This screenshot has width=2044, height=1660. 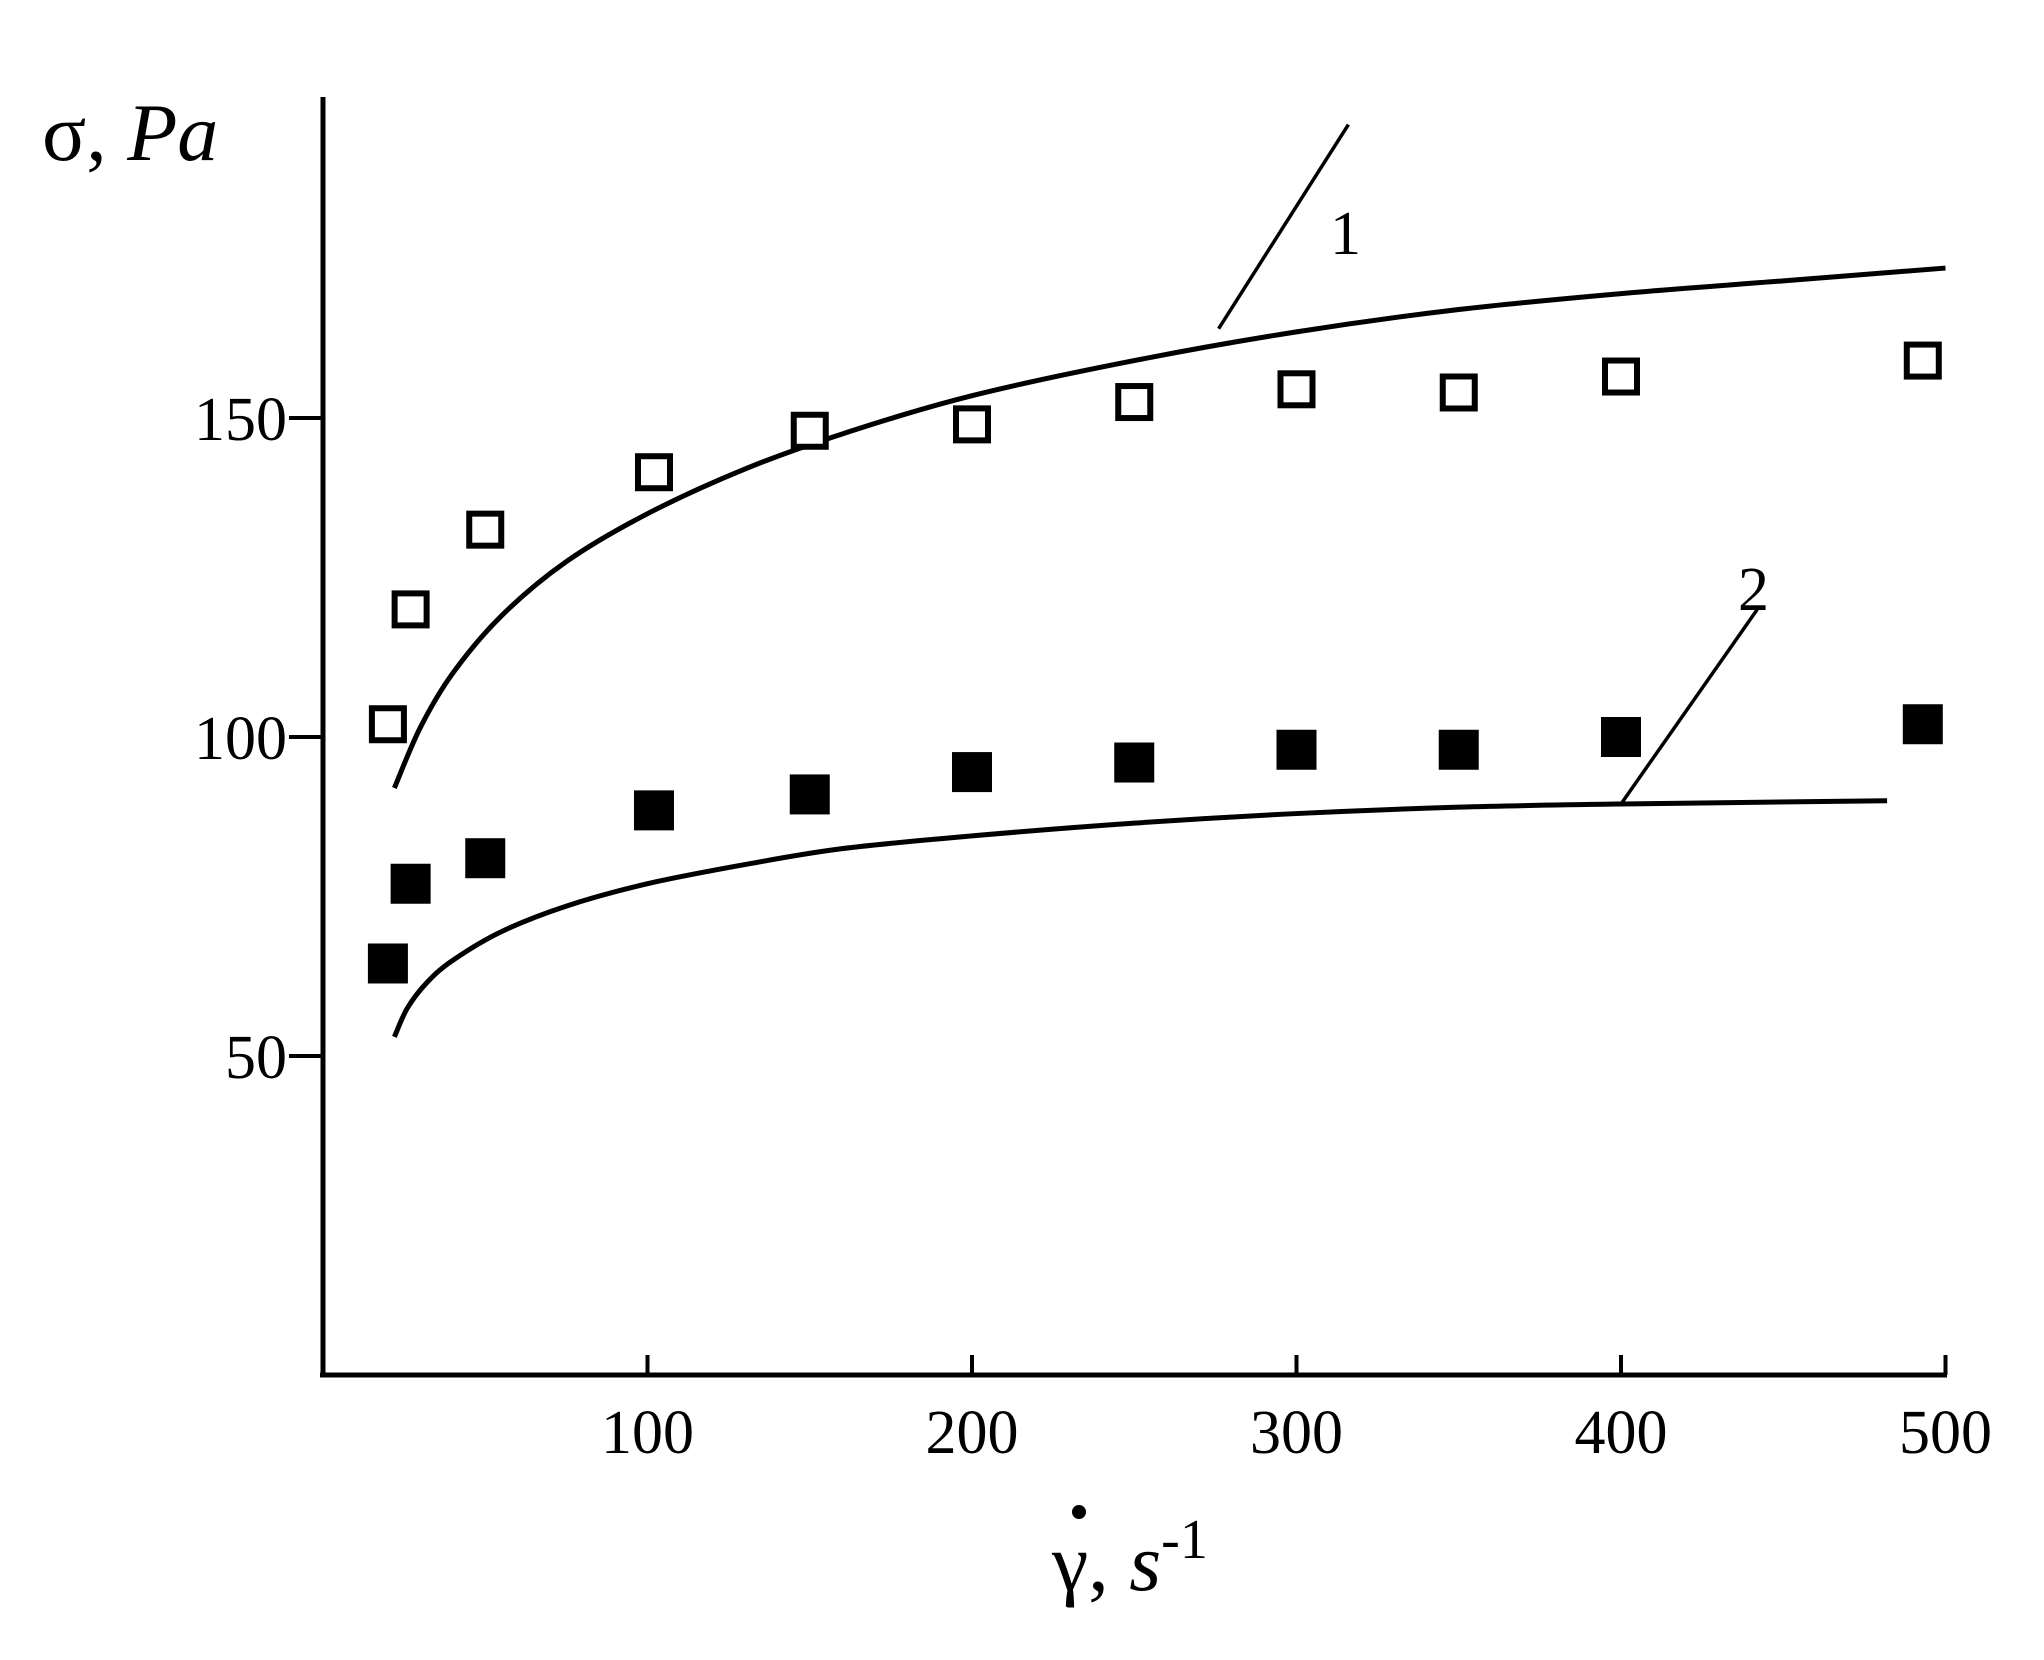 I want to click on curve-label-2: 2, so click(x=1753, y=590).